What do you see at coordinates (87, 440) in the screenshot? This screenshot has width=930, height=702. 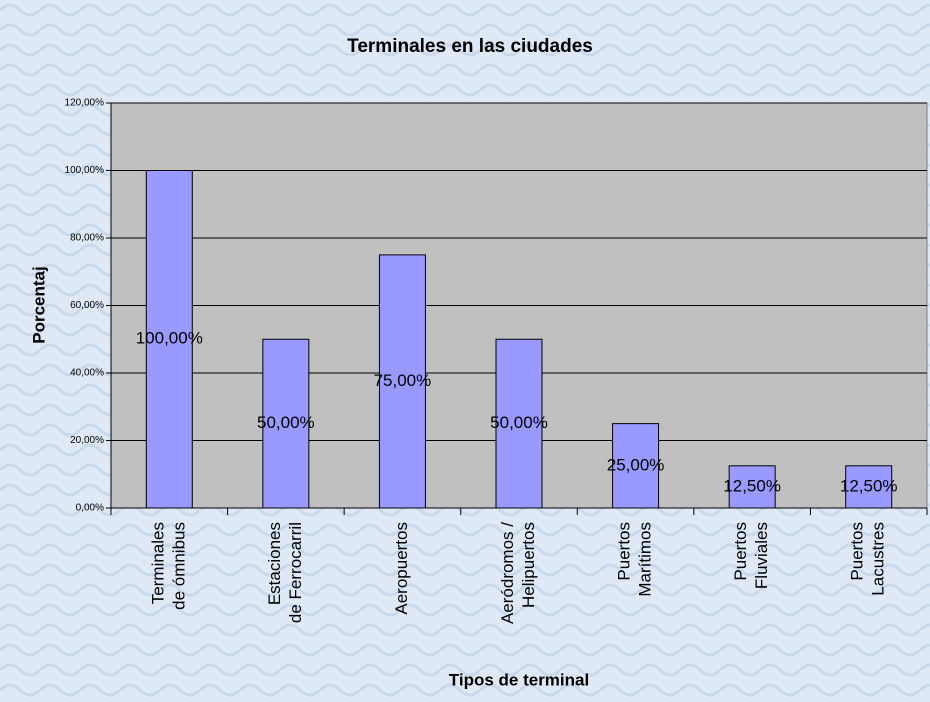 I see `y-tick-label: 20,00%` at bounding box center [87, 440].